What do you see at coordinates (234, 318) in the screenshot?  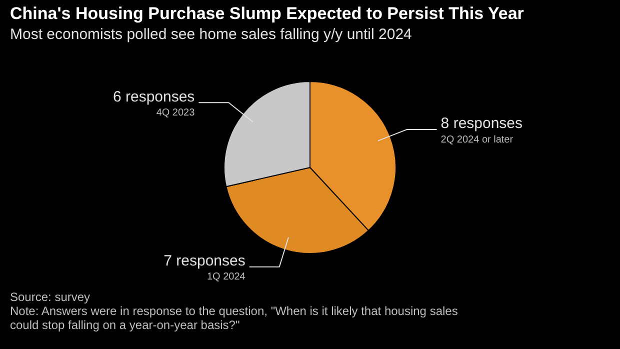 I see `text: Note: Answers were in response to the question, "When is it likely that housing sales could stop falling on a year-on-year basis?"` at bounding box center [234, 318].